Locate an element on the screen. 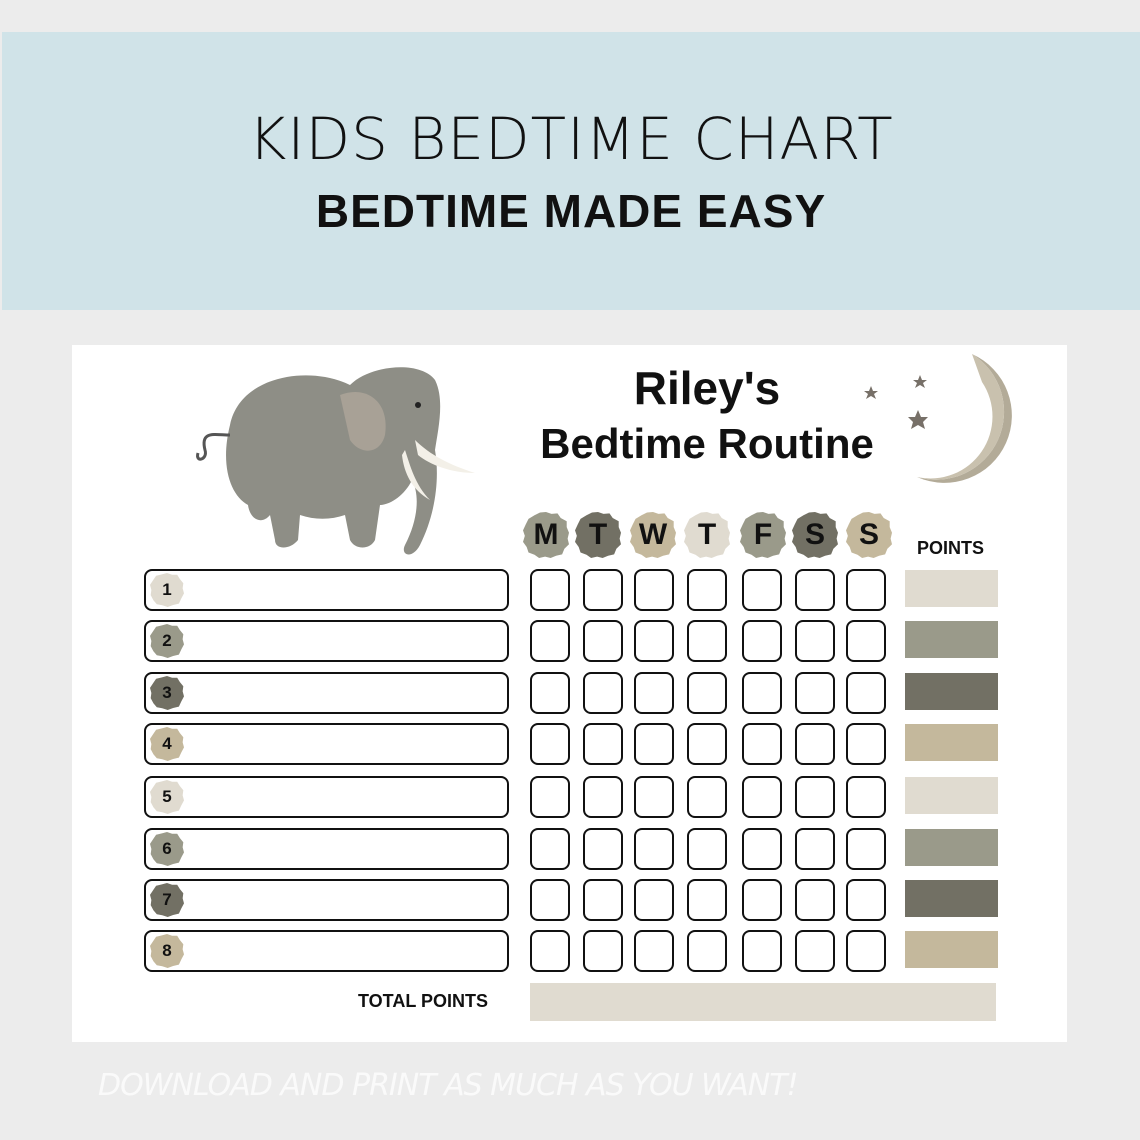  crescent-moon-icon is located at coordinates (964, 418).